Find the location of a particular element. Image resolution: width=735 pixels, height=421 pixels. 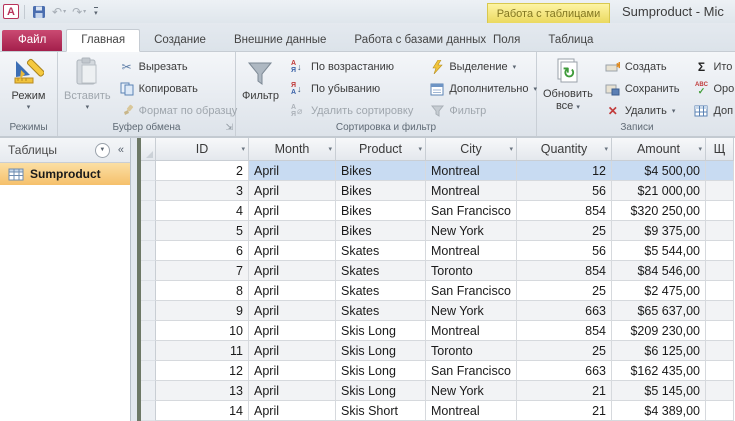

copy-button: Копировать is located at coordinates (178, 89).